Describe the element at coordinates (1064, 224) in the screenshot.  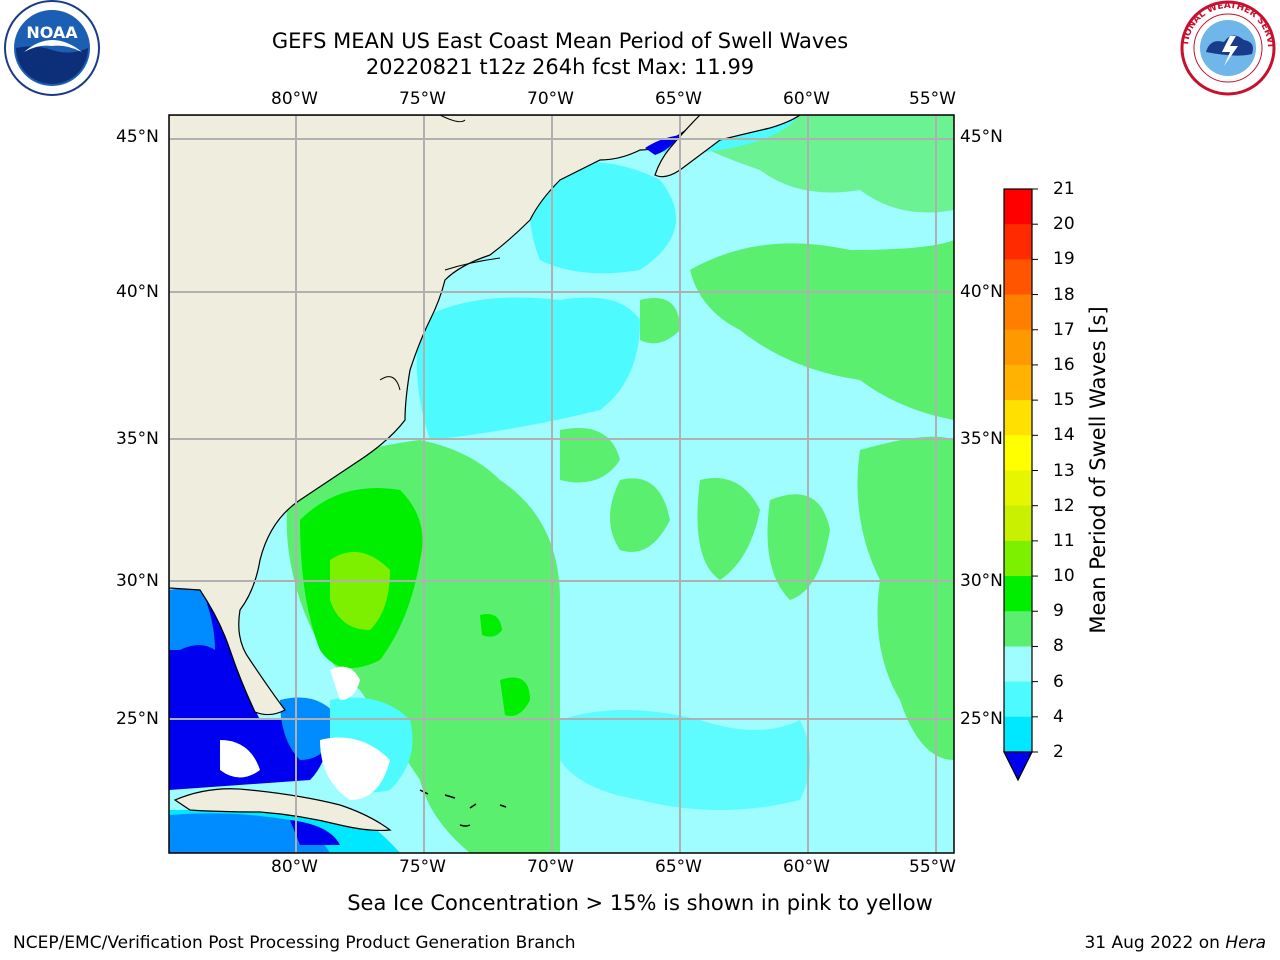
I see `colorbar-tick-label: 20` at that location.